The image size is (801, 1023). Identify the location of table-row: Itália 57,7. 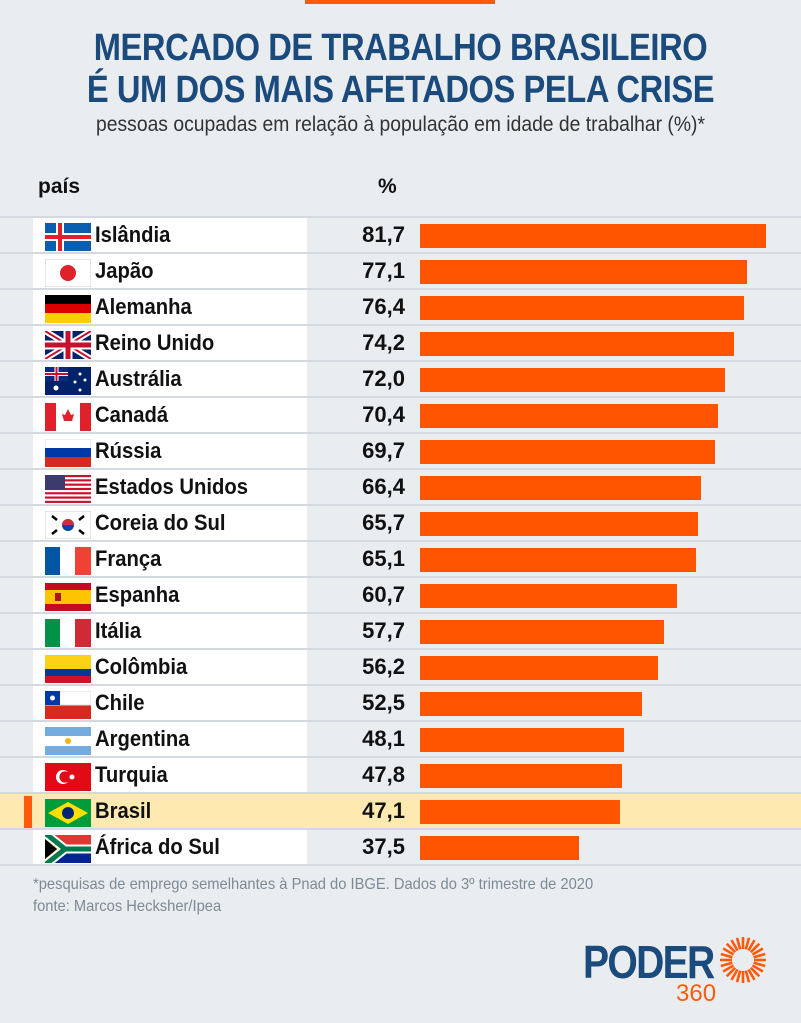
(400, 630).